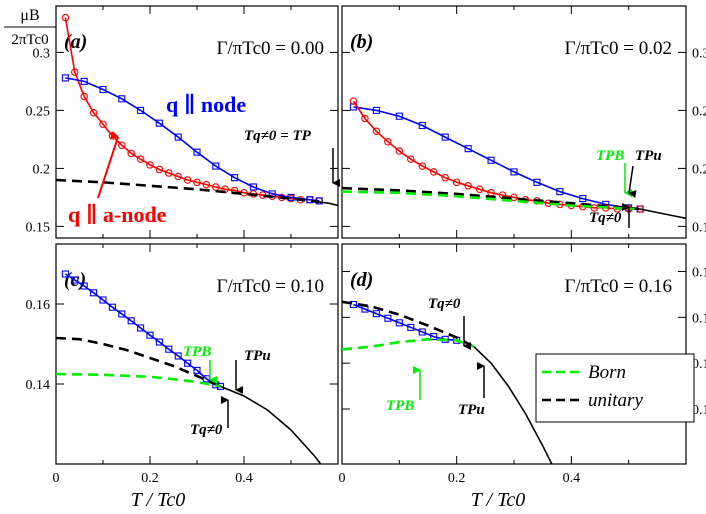 The image size is (706, 514). Describe the element at coordinates (648, 156) in the screenshot. I see `label-tpu-b: TPu` at that location.